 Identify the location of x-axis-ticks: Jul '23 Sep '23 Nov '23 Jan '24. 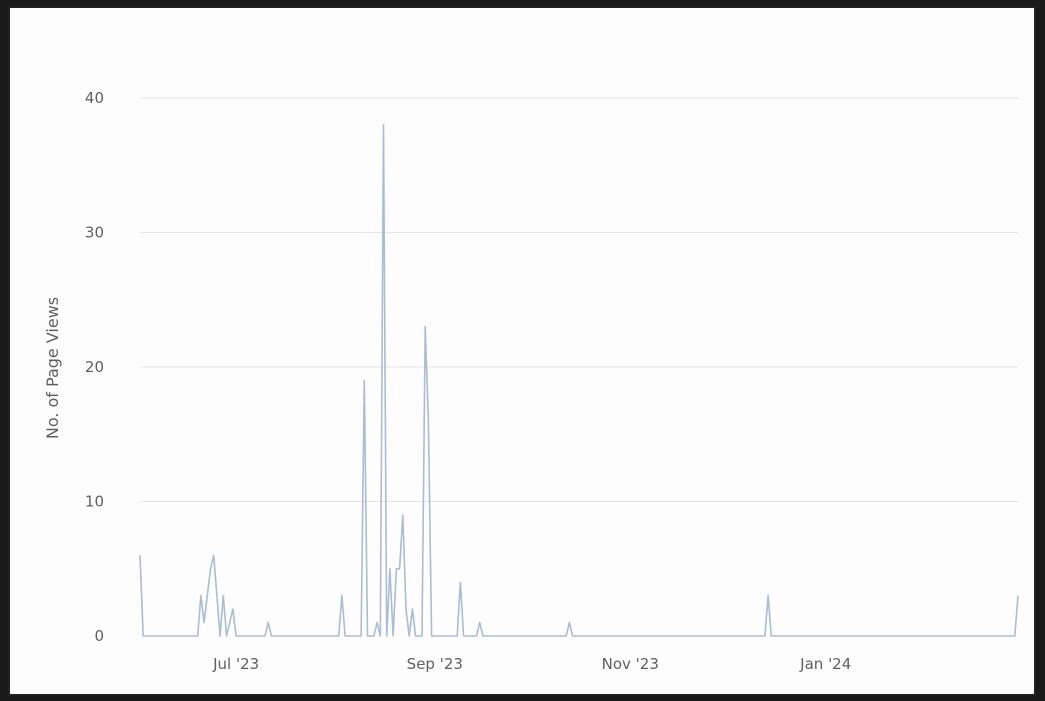
(531, 664).